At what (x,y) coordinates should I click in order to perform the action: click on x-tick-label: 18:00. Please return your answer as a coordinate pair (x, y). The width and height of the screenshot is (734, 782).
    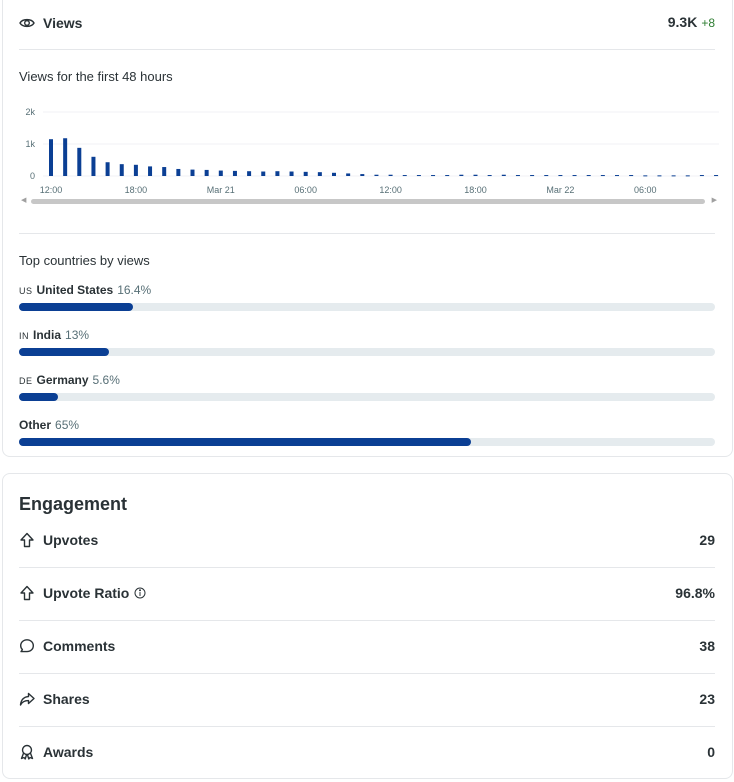
    Looking at the image, I should click on (136, 190).